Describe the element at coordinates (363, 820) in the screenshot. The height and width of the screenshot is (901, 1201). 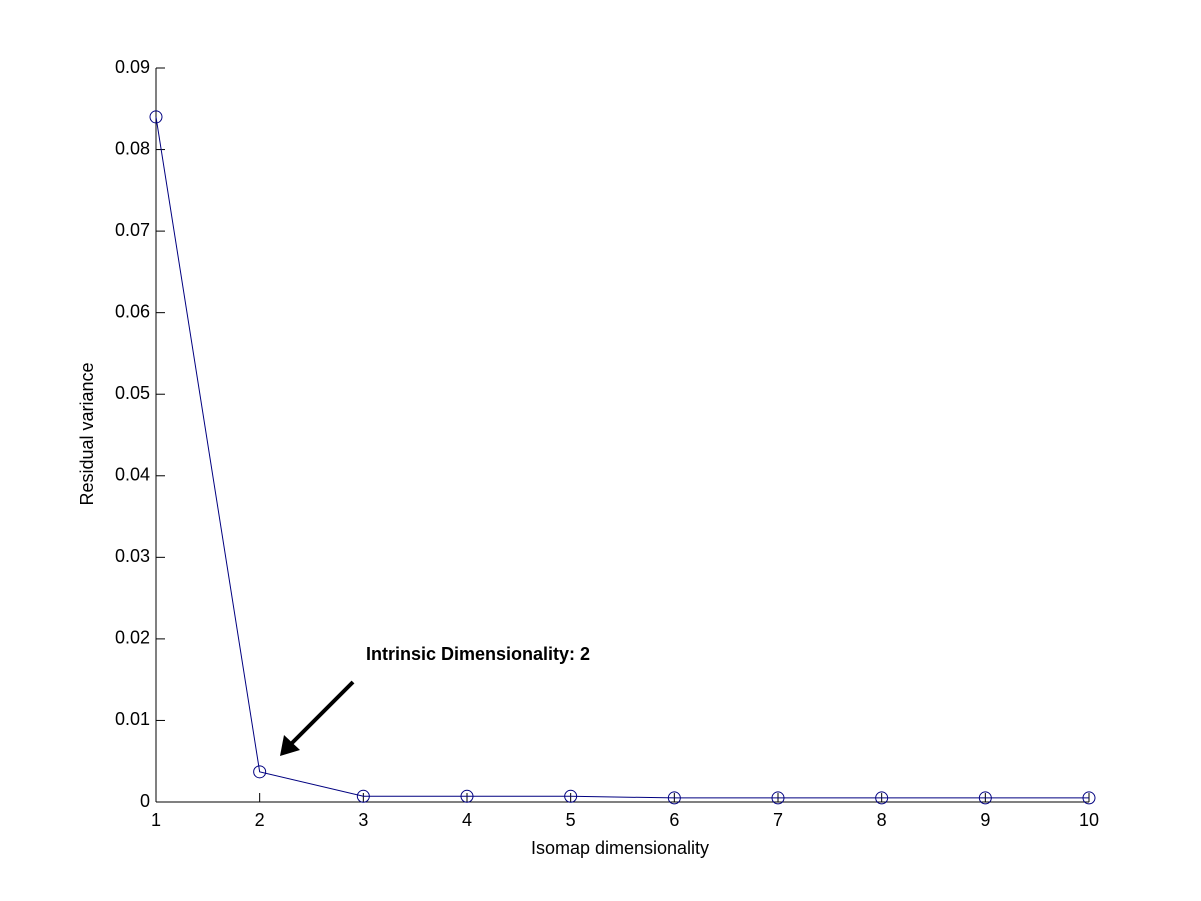
I see `x-tick-label: 3` at that location.